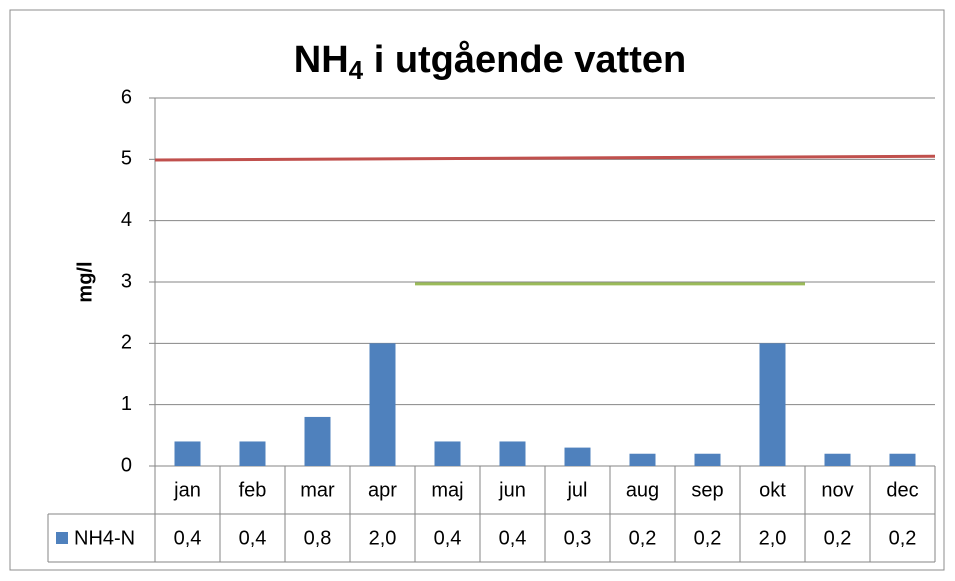  I want to click on y-tick-label: 1, so click(126, 404).